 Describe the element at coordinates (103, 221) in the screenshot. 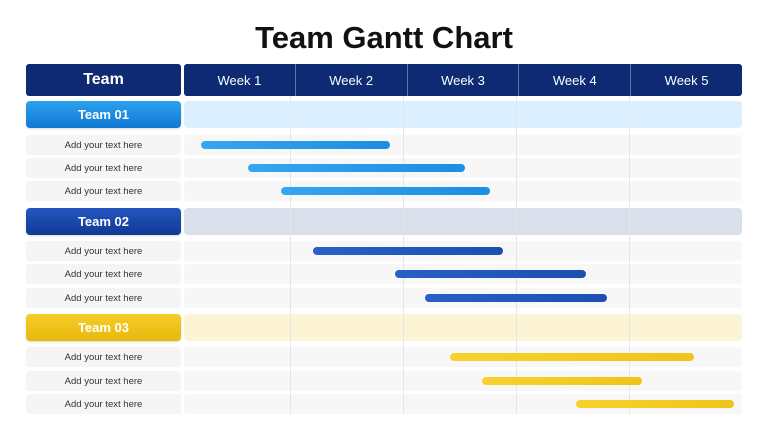

I see `team-label: Team 02` at that location.